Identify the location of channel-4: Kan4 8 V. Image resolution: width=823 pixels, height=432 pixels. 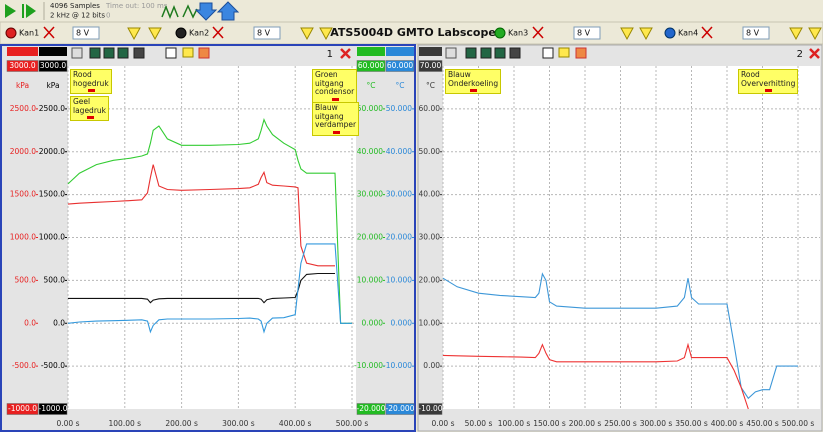
(743, 33).